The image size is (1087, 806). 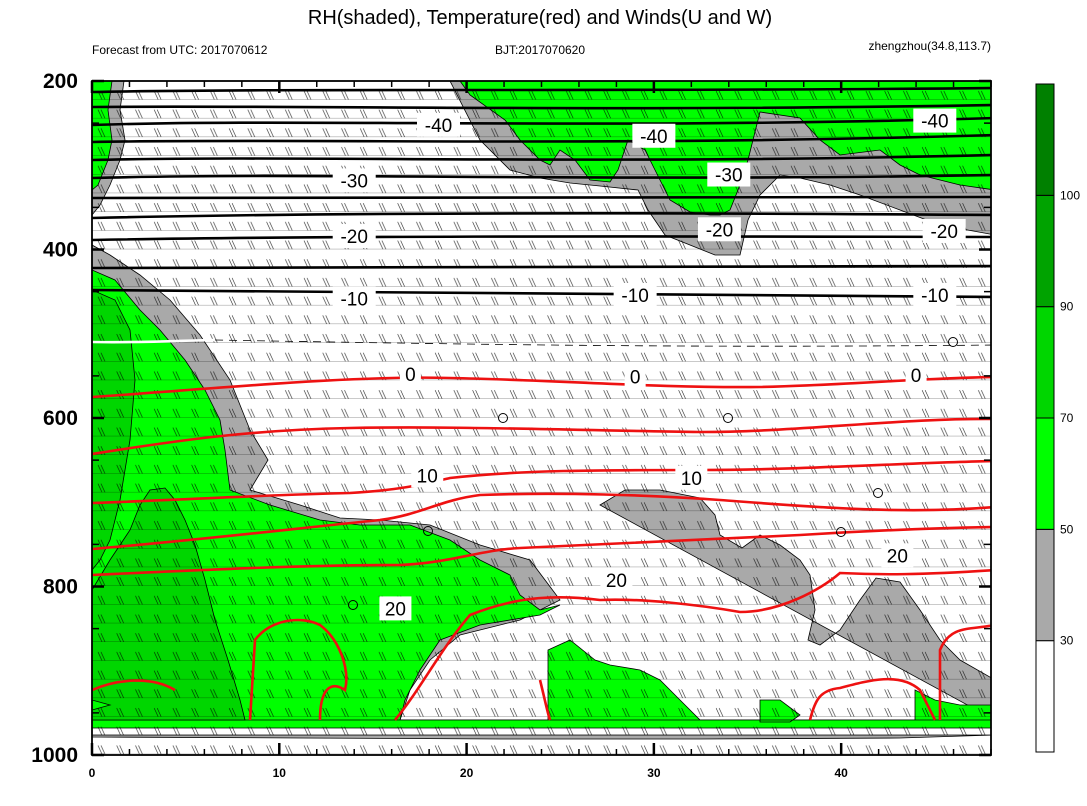 I want to click on colorbar-label: 30, so click(x=1067, y=641).